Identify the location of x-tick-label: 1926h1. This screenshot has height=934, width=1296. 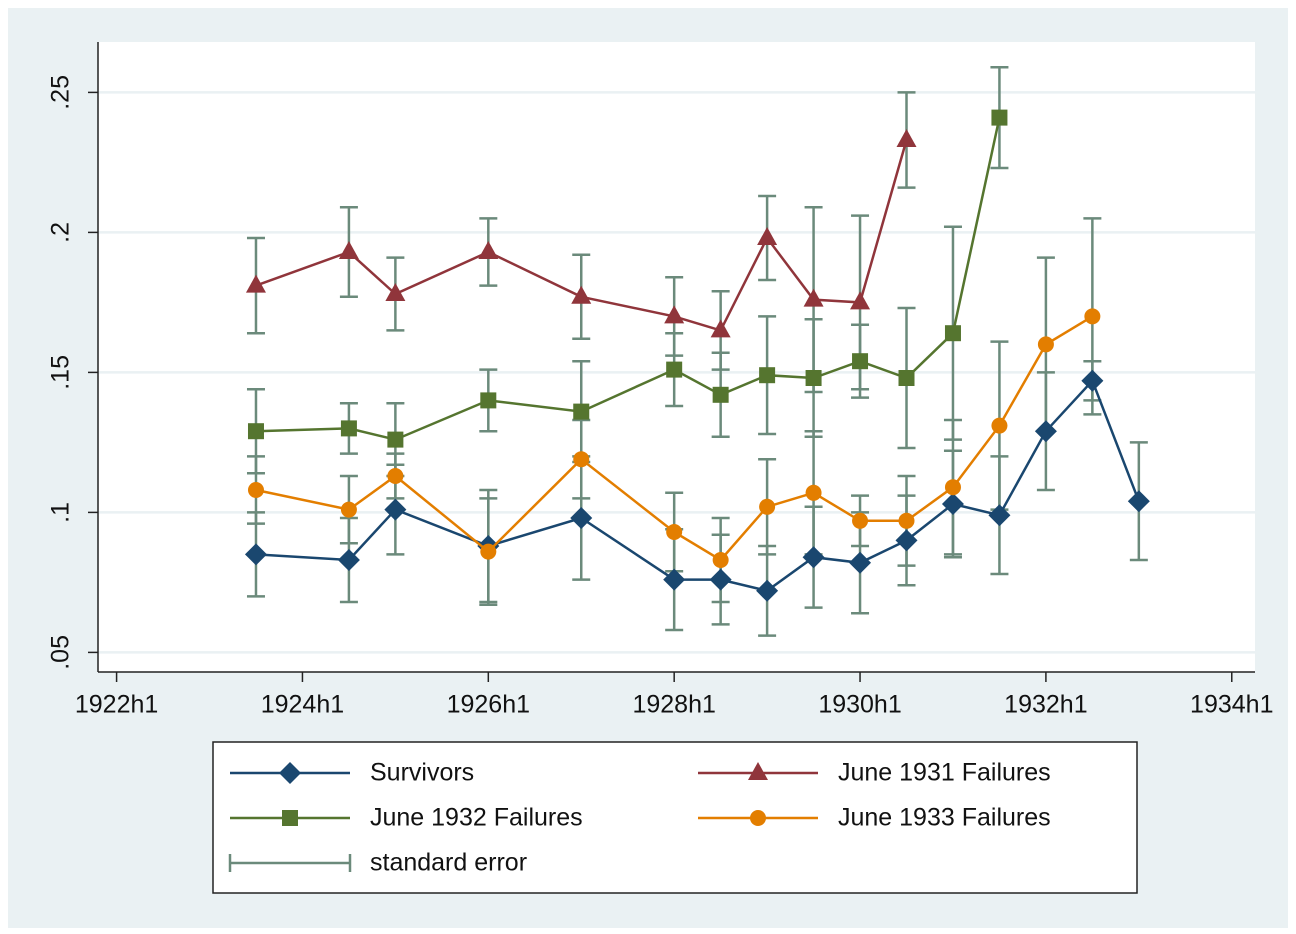
(488, 705).